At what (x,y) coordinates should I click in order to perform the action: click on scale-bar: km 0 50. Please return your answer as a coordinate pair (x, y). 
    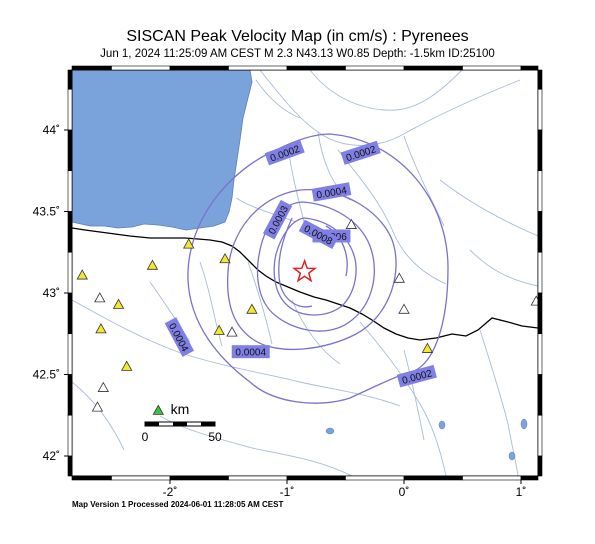
    Looking at the image, I should click on (182, 422).